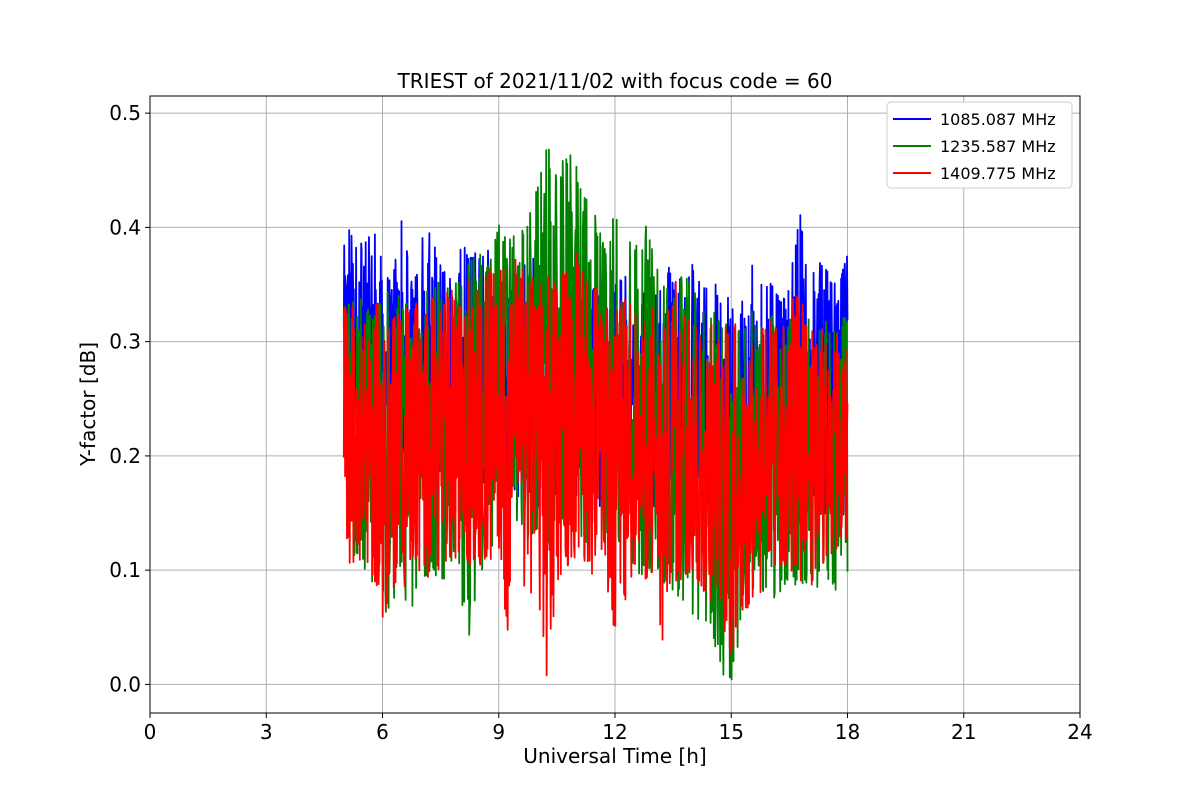  I want to click on y-tick-label: 0.4, so click(125, 227).